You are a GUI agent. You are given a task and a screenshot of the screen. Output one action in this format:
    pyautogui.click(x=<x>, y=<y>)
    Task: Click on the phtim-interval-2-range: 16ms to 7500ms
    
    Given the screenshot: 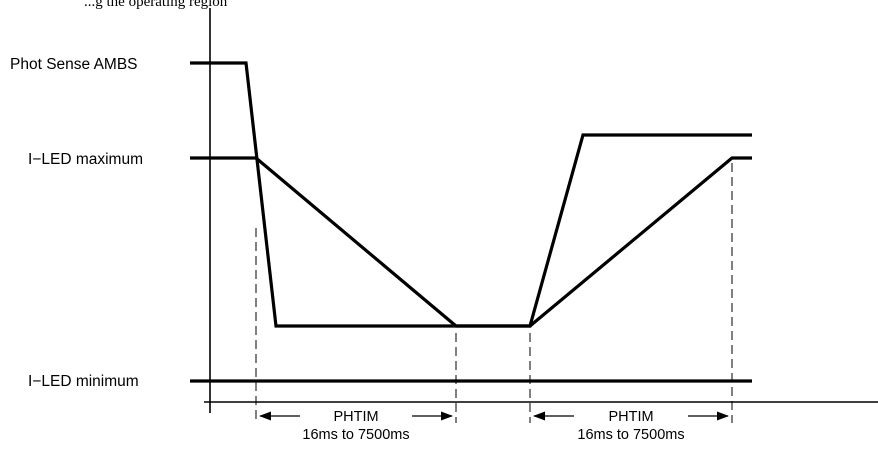 What is the action you would take?
    pyautogui.click(x=630, y=435)
    